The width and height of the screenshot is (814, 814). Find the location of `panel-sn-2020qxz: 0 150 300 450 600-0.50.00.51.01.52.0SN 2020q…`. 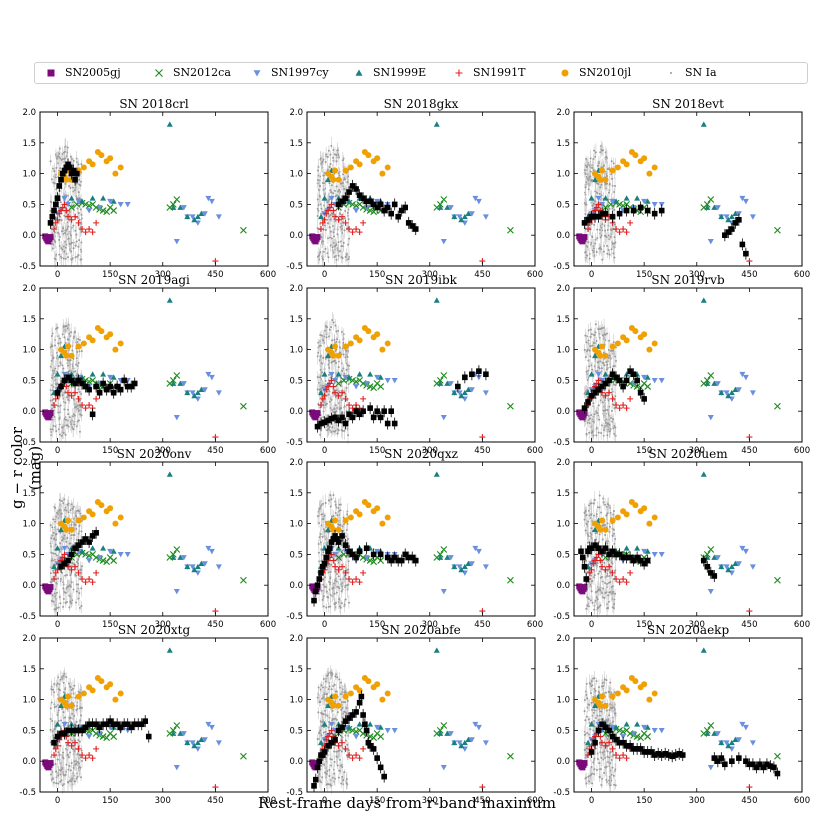

panel-sn-2020qxz: 0 150 300 450 600-0.50.00.51.01.52.0SN 2020q… is located at coordinates (414, 538).